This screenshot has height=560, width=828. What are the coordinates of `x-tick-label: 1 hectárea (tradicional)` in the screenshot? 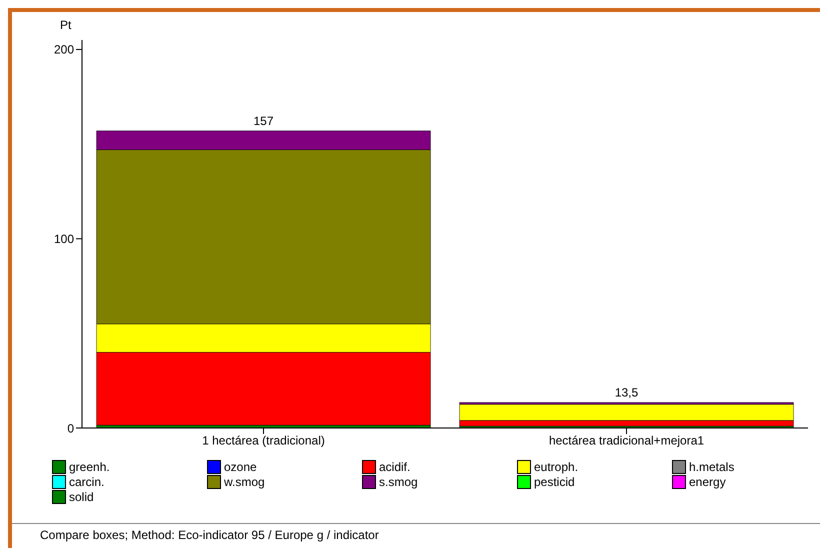 It's located at (263, 441).